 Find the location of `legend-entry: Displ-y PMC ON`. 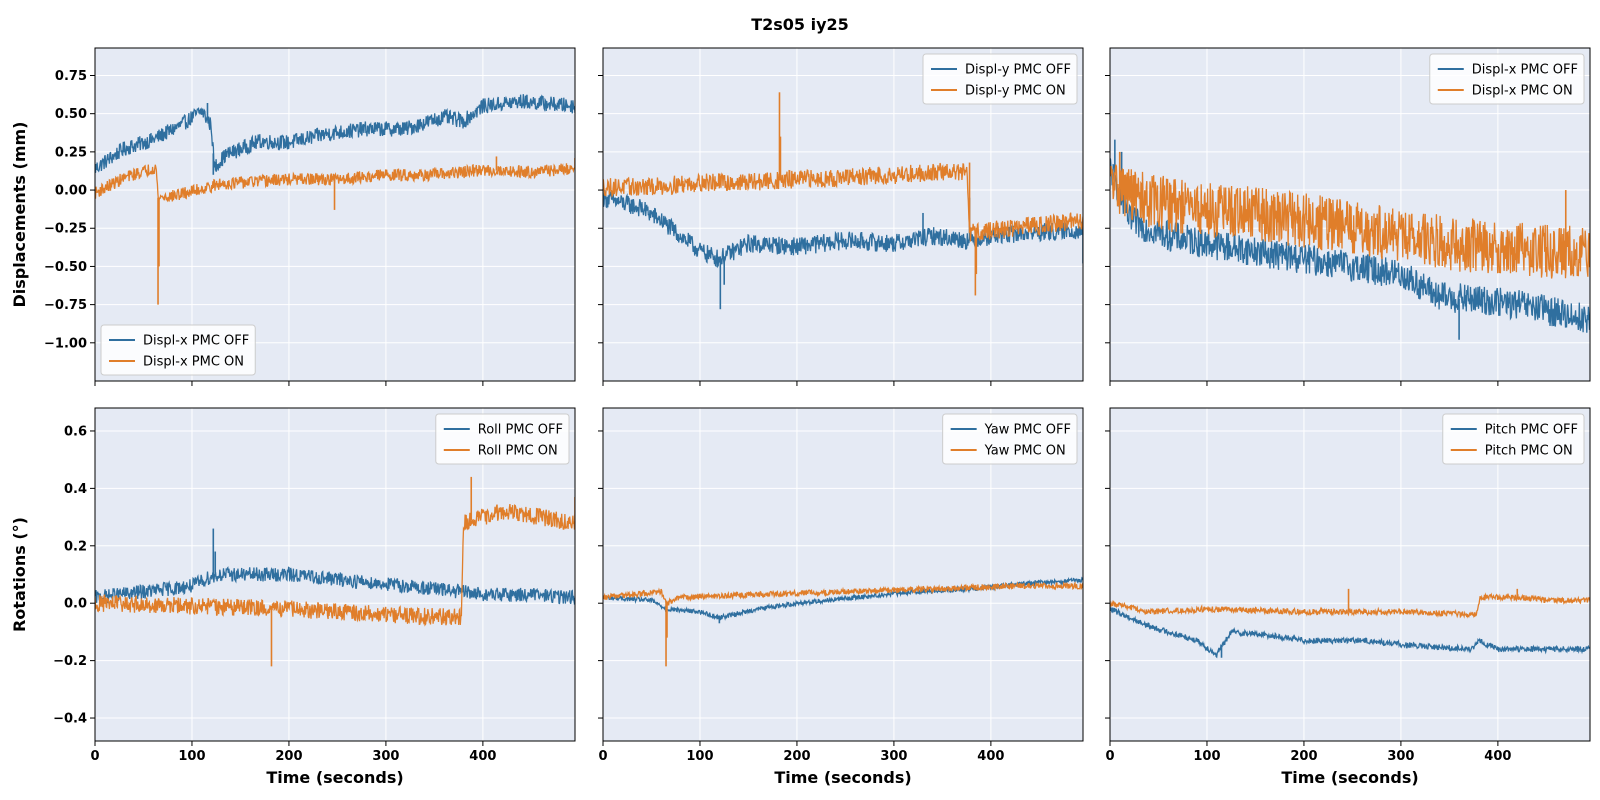

legend-entry: Displ-y PMC ON is located at coordinates (1015, 91).